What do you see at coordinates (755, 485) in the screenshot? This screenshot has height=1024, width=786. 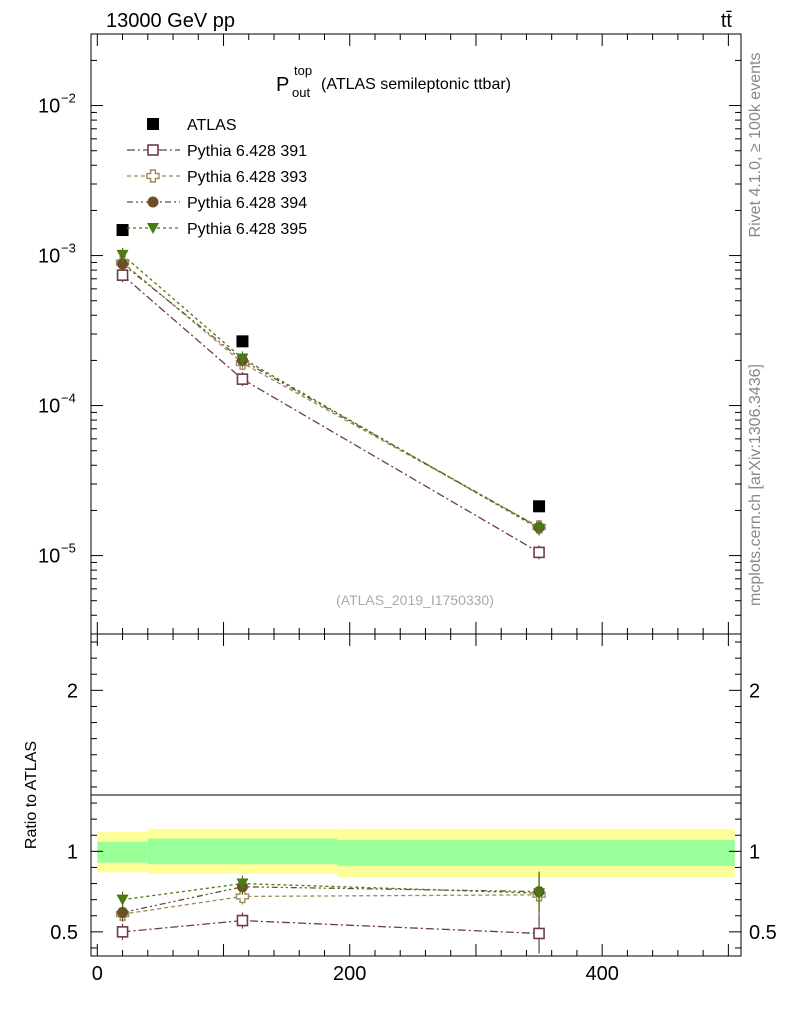 I see `mcplots-label: mcplots.cern.ch [arXiv:1306.3436]` at bounding box center [755, 485].